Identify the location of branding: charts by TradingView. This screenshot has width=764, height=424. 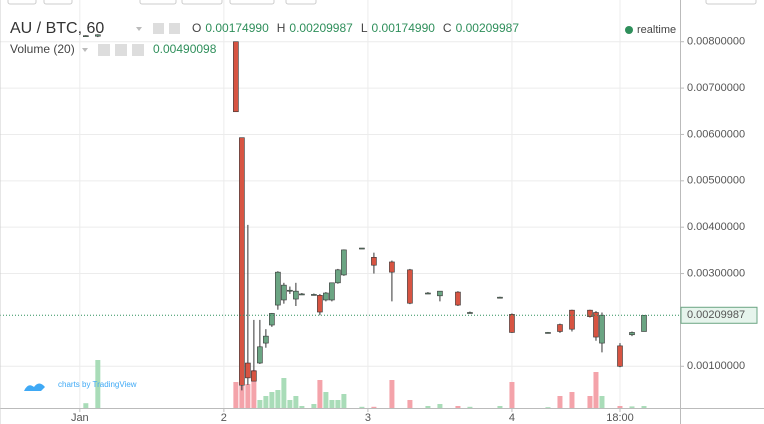
(97, 384).